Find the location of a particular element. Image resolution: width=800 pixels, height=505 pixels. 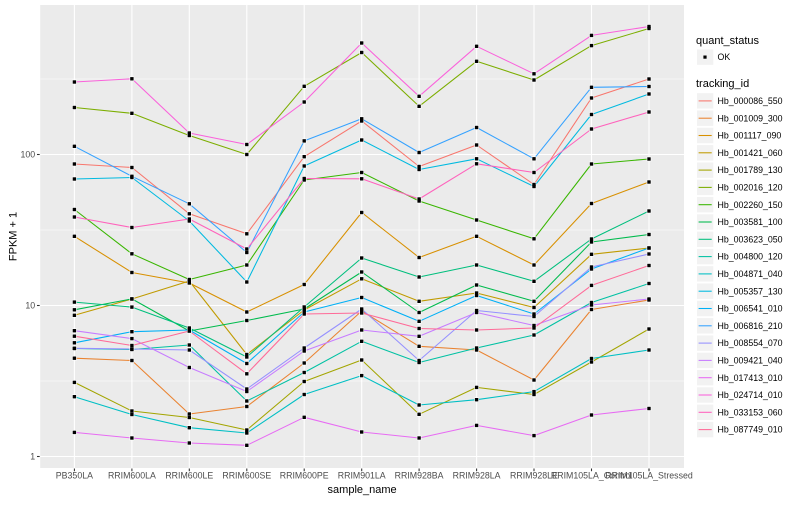

svg-text: PB350LA is located at coordinates (74, 475).